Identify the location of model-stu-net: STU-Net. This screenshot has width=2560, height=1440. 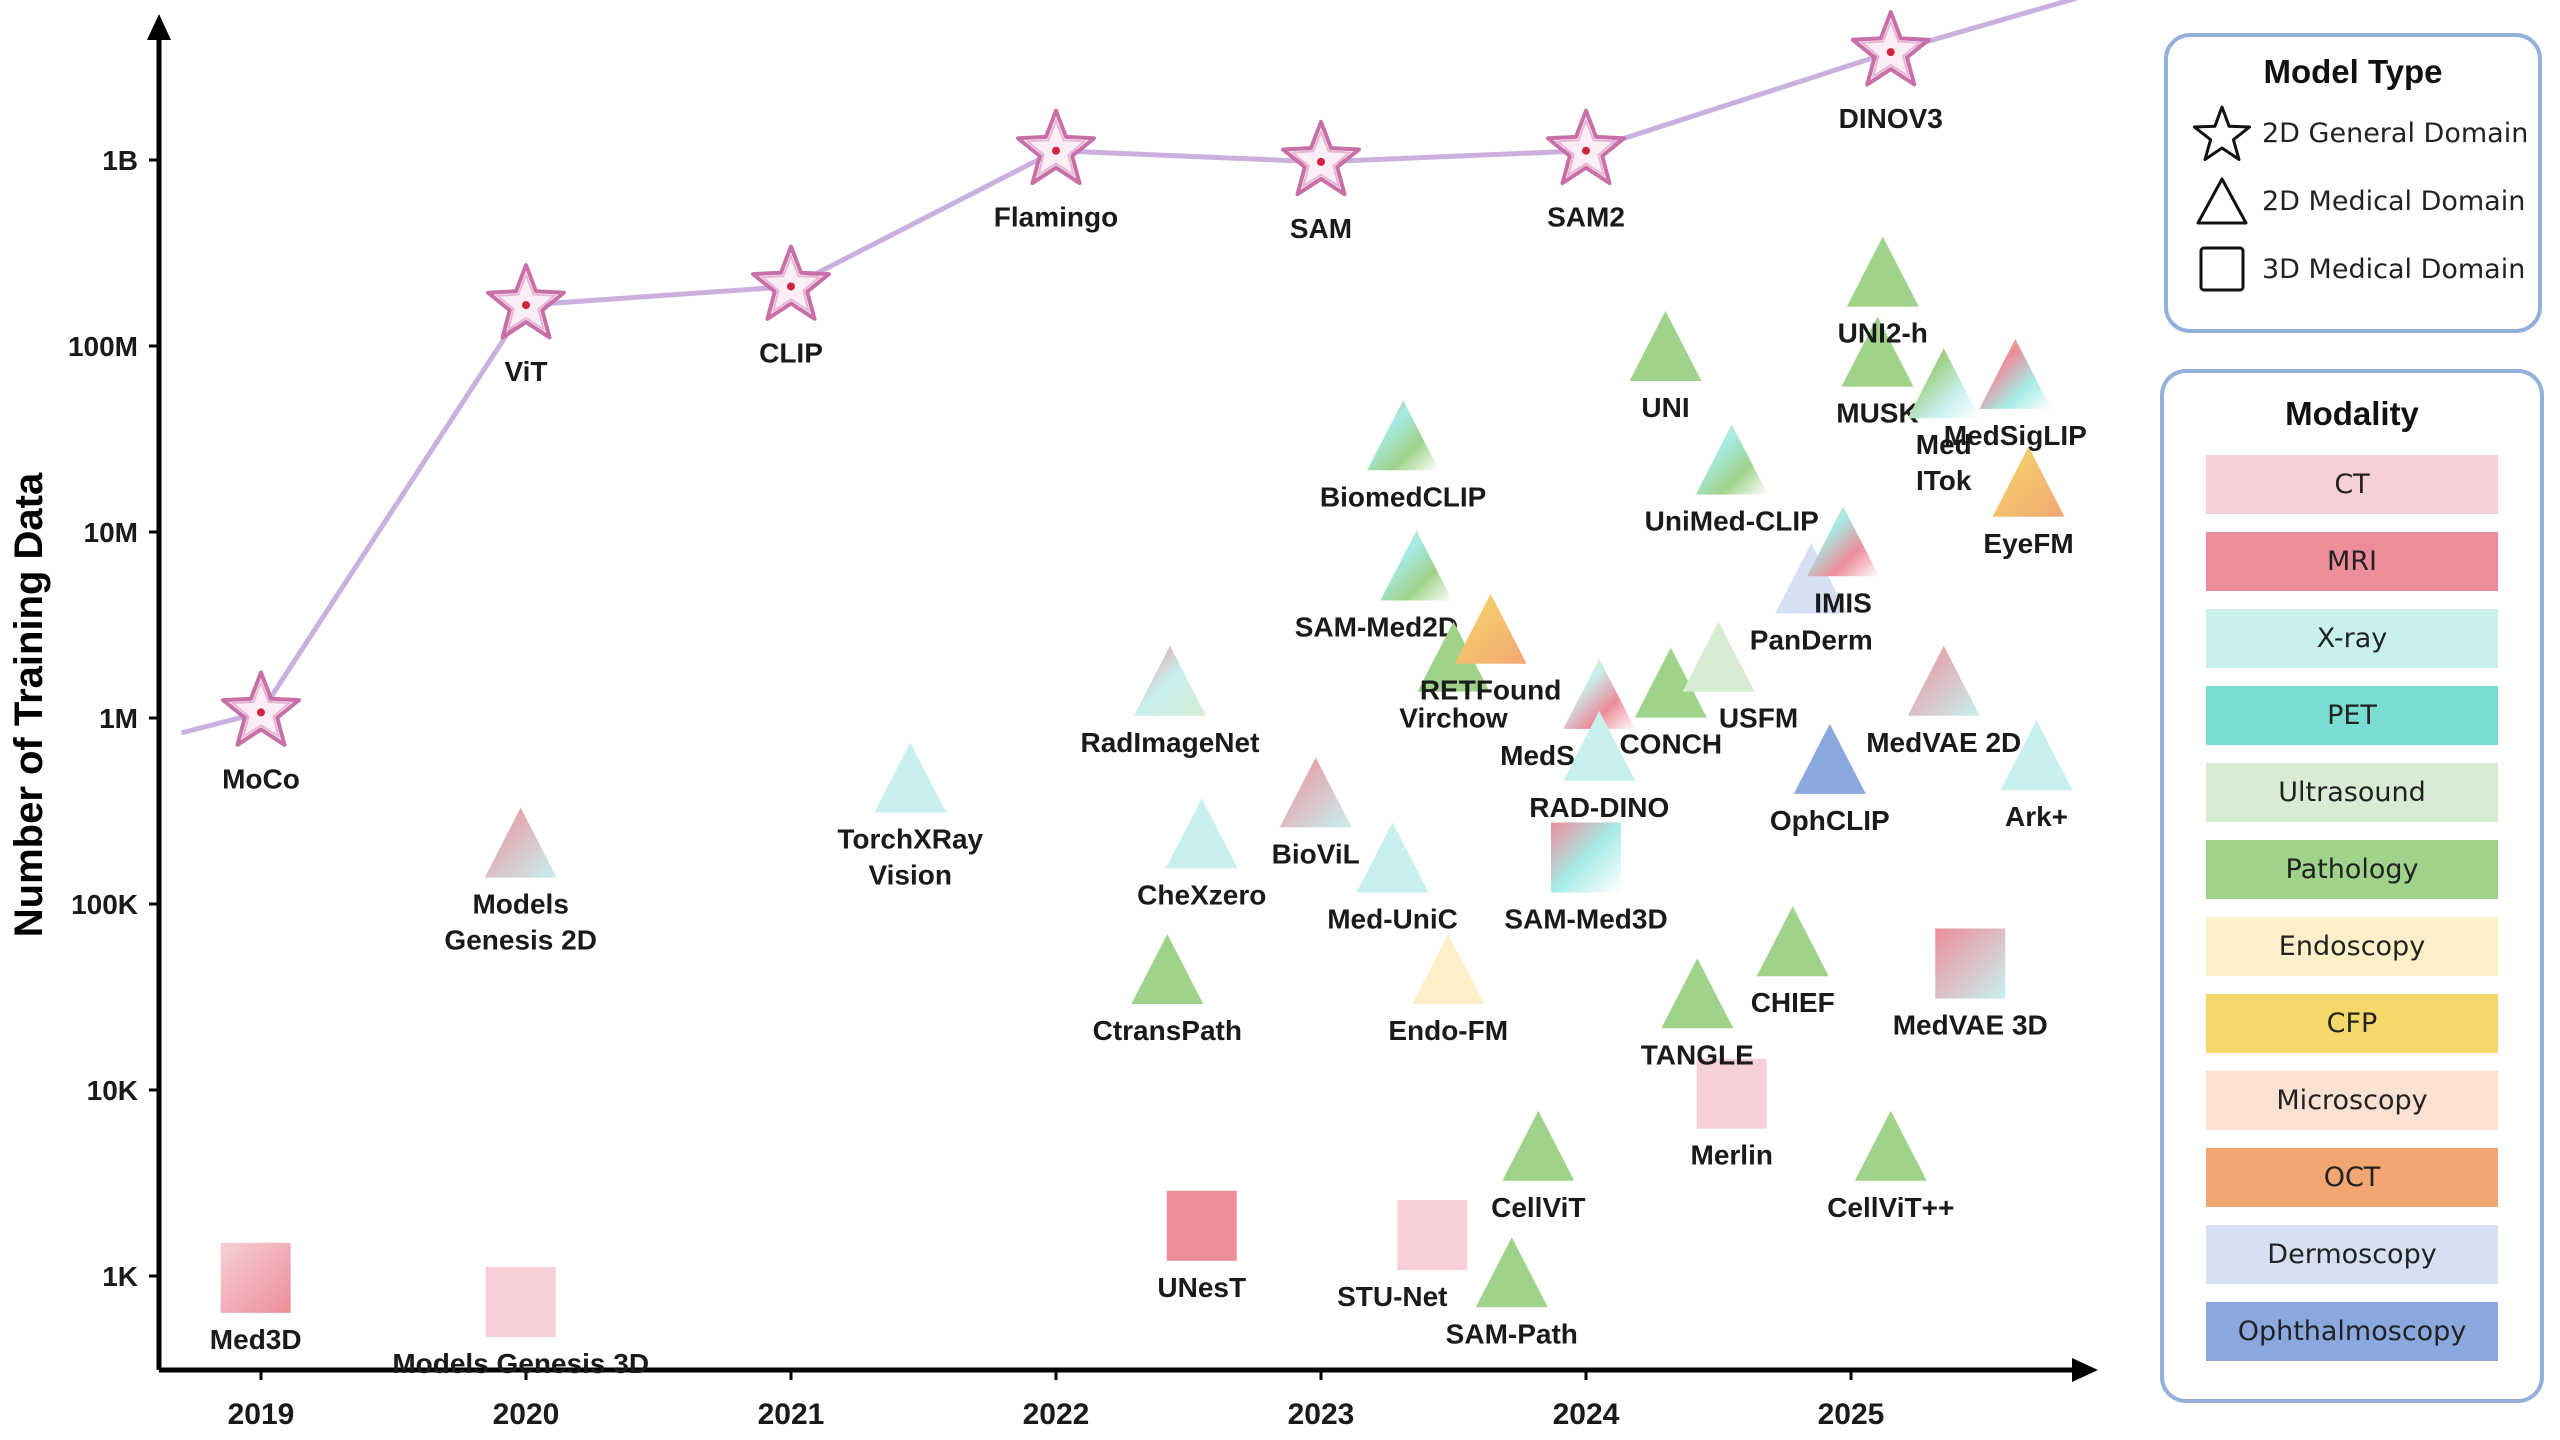
(1402, 1256).